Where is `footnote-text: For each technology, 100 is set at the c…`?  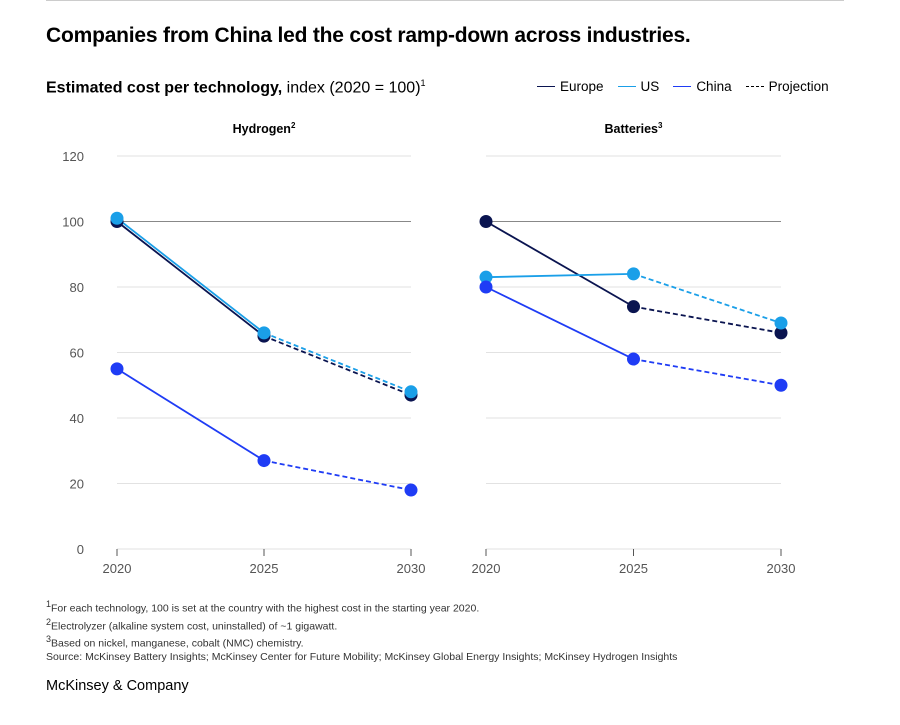 footnote-text: For each technology, 100 is set at the c… is located at coordinates (265, 608).